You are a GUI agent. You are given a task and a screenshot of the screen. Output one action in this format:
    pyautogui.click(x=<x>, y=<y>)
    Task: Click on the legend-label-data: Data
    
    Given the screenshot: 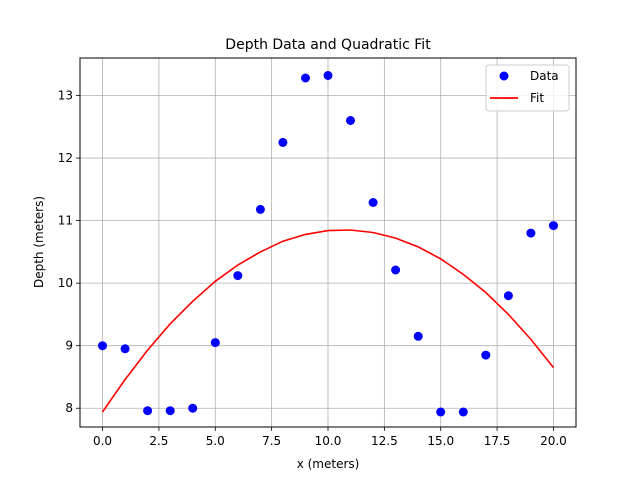 What is the action you would take?
    pyautogui.click(x=544, y=76)
    